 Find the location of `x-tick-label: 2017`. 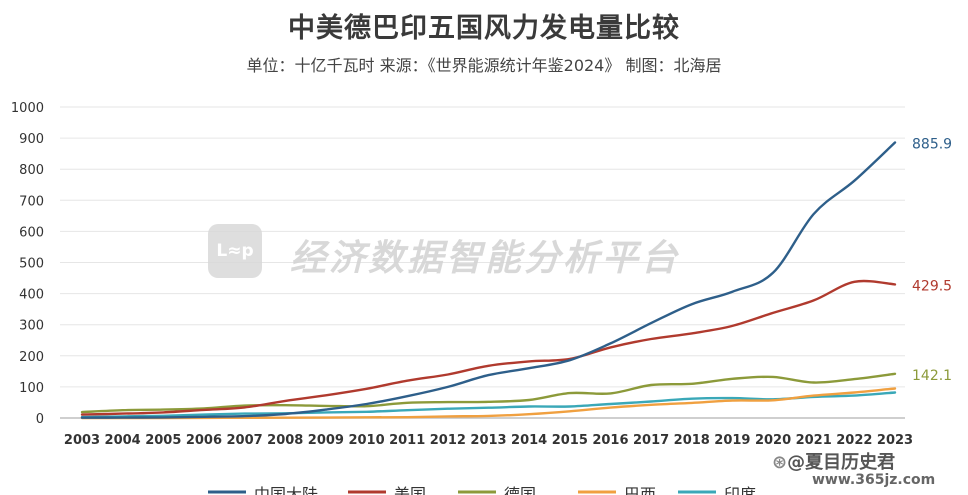

x-tick-label: 2017 is located at coordinates (651, 440).